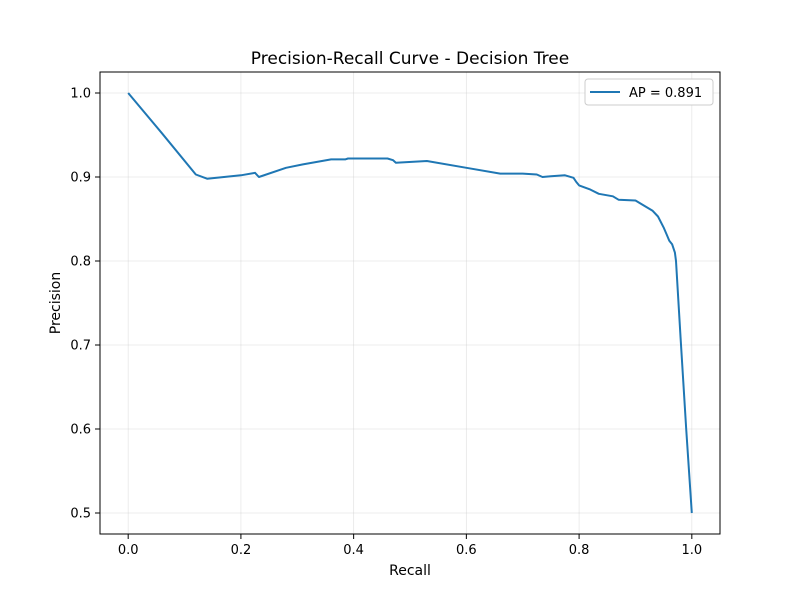 The image size is (800, 604). Describe the element at coordinates (353, 550) in the screenshot. I see `x-tick-label: 0.4` at that location.